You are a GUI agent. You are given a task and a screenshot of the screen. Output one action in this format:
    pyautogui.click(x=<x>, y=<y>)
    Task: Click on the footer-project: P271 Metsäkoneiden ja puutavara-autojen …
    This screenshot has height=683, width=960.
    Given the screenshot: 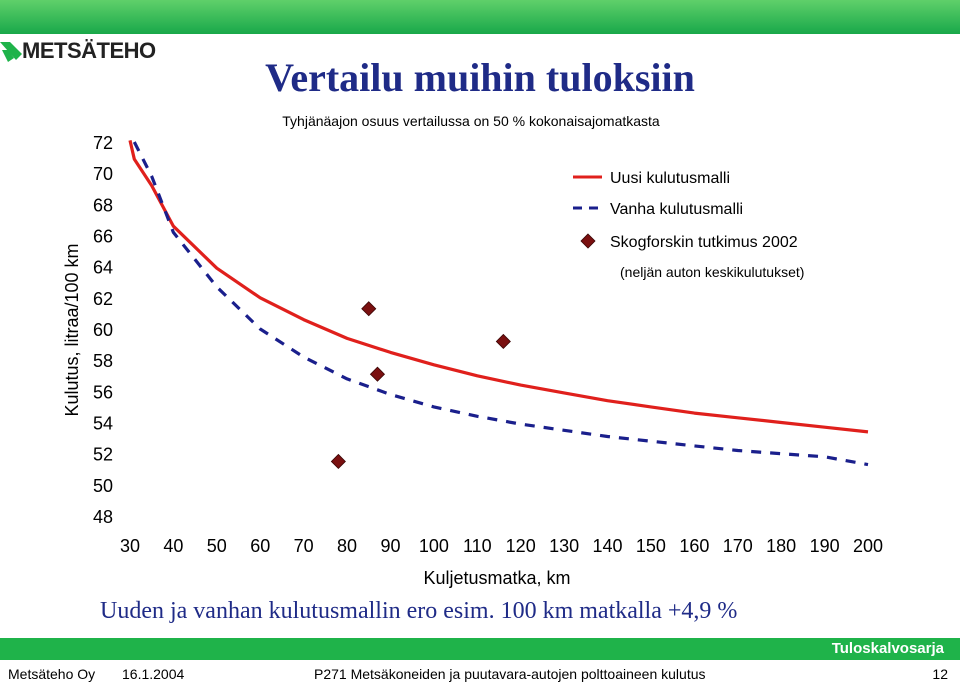 What is the action you would take?
    pyautogui.click(x=510, y=674)
    